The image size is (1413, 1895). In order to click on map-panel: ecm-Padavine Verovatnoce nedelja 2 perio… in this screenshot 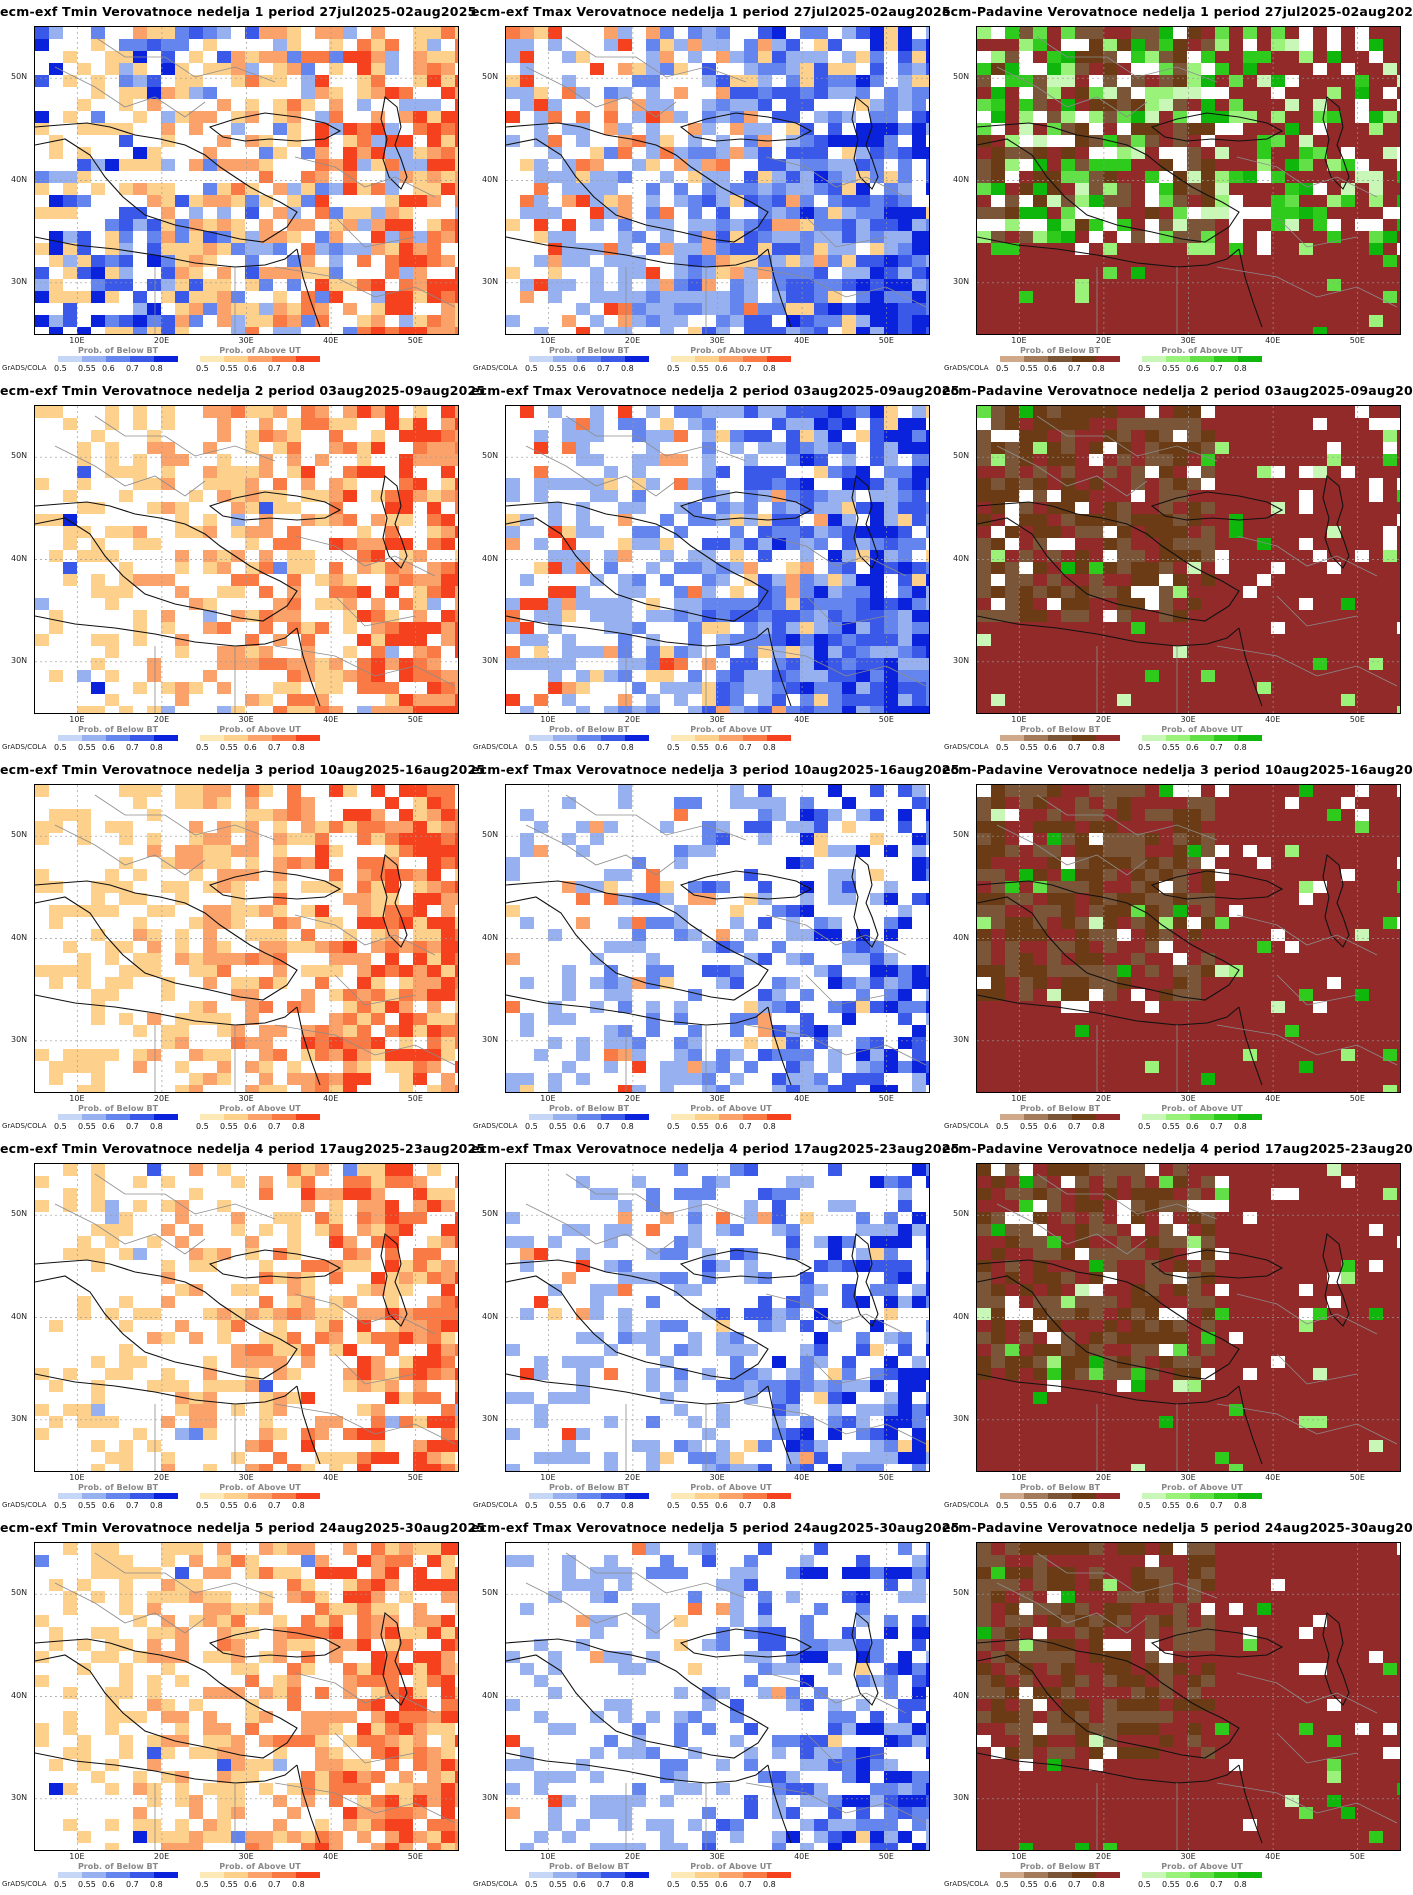, I will do `click(1177, 568)`.